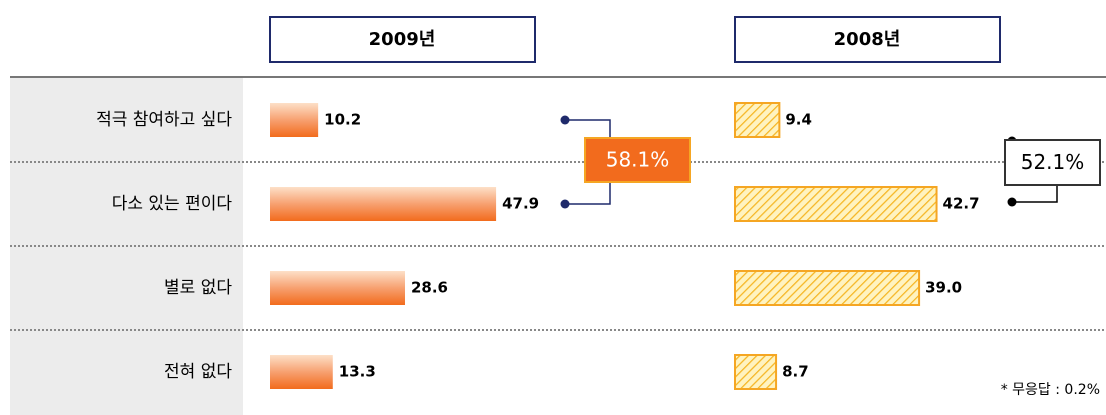 Image resolution: width=1106 pixels, height=415 pixels. I want to click on value-label: 10.2, so click(342, 120).